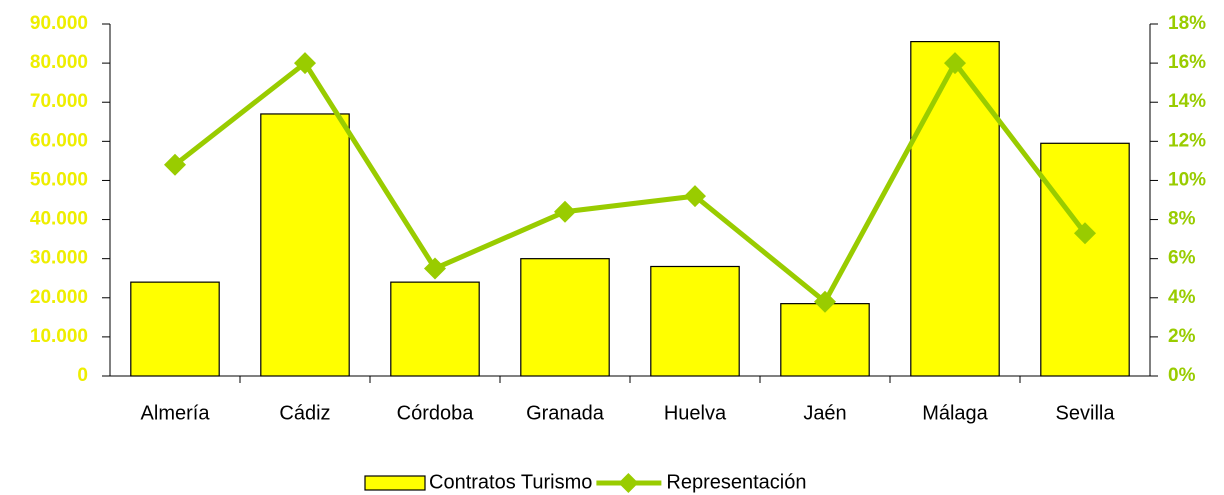 The height and width of the screenshot is (495, 1224). I want to click on x-tick-label: Cádiz, so click(304, 413).